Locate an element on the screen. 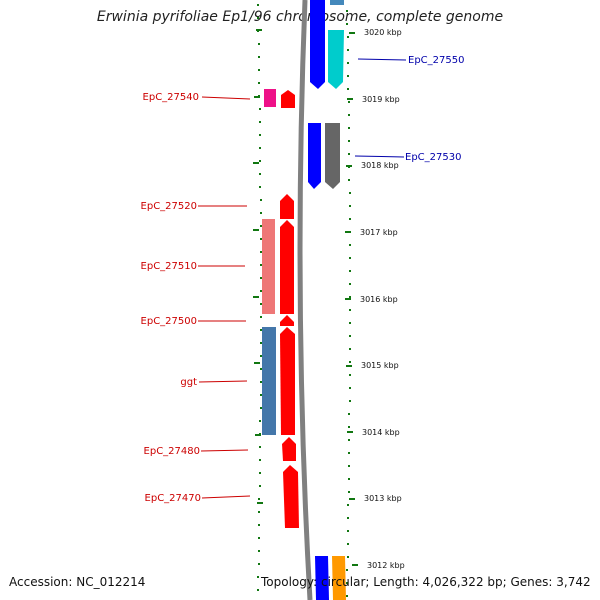 Image resolution: width=600 pixels, height=600 pixels. gene-label-epc-27540: EpC_27540 is located at coordinates (171, 97).